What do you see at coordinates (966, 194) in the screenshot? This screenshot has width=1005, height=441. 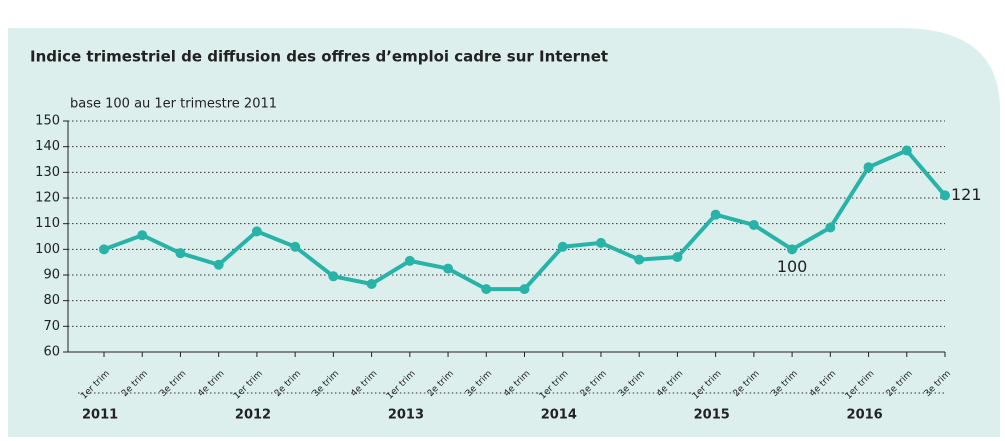 I see `data-label: 121` at bounding box center [966, 194].